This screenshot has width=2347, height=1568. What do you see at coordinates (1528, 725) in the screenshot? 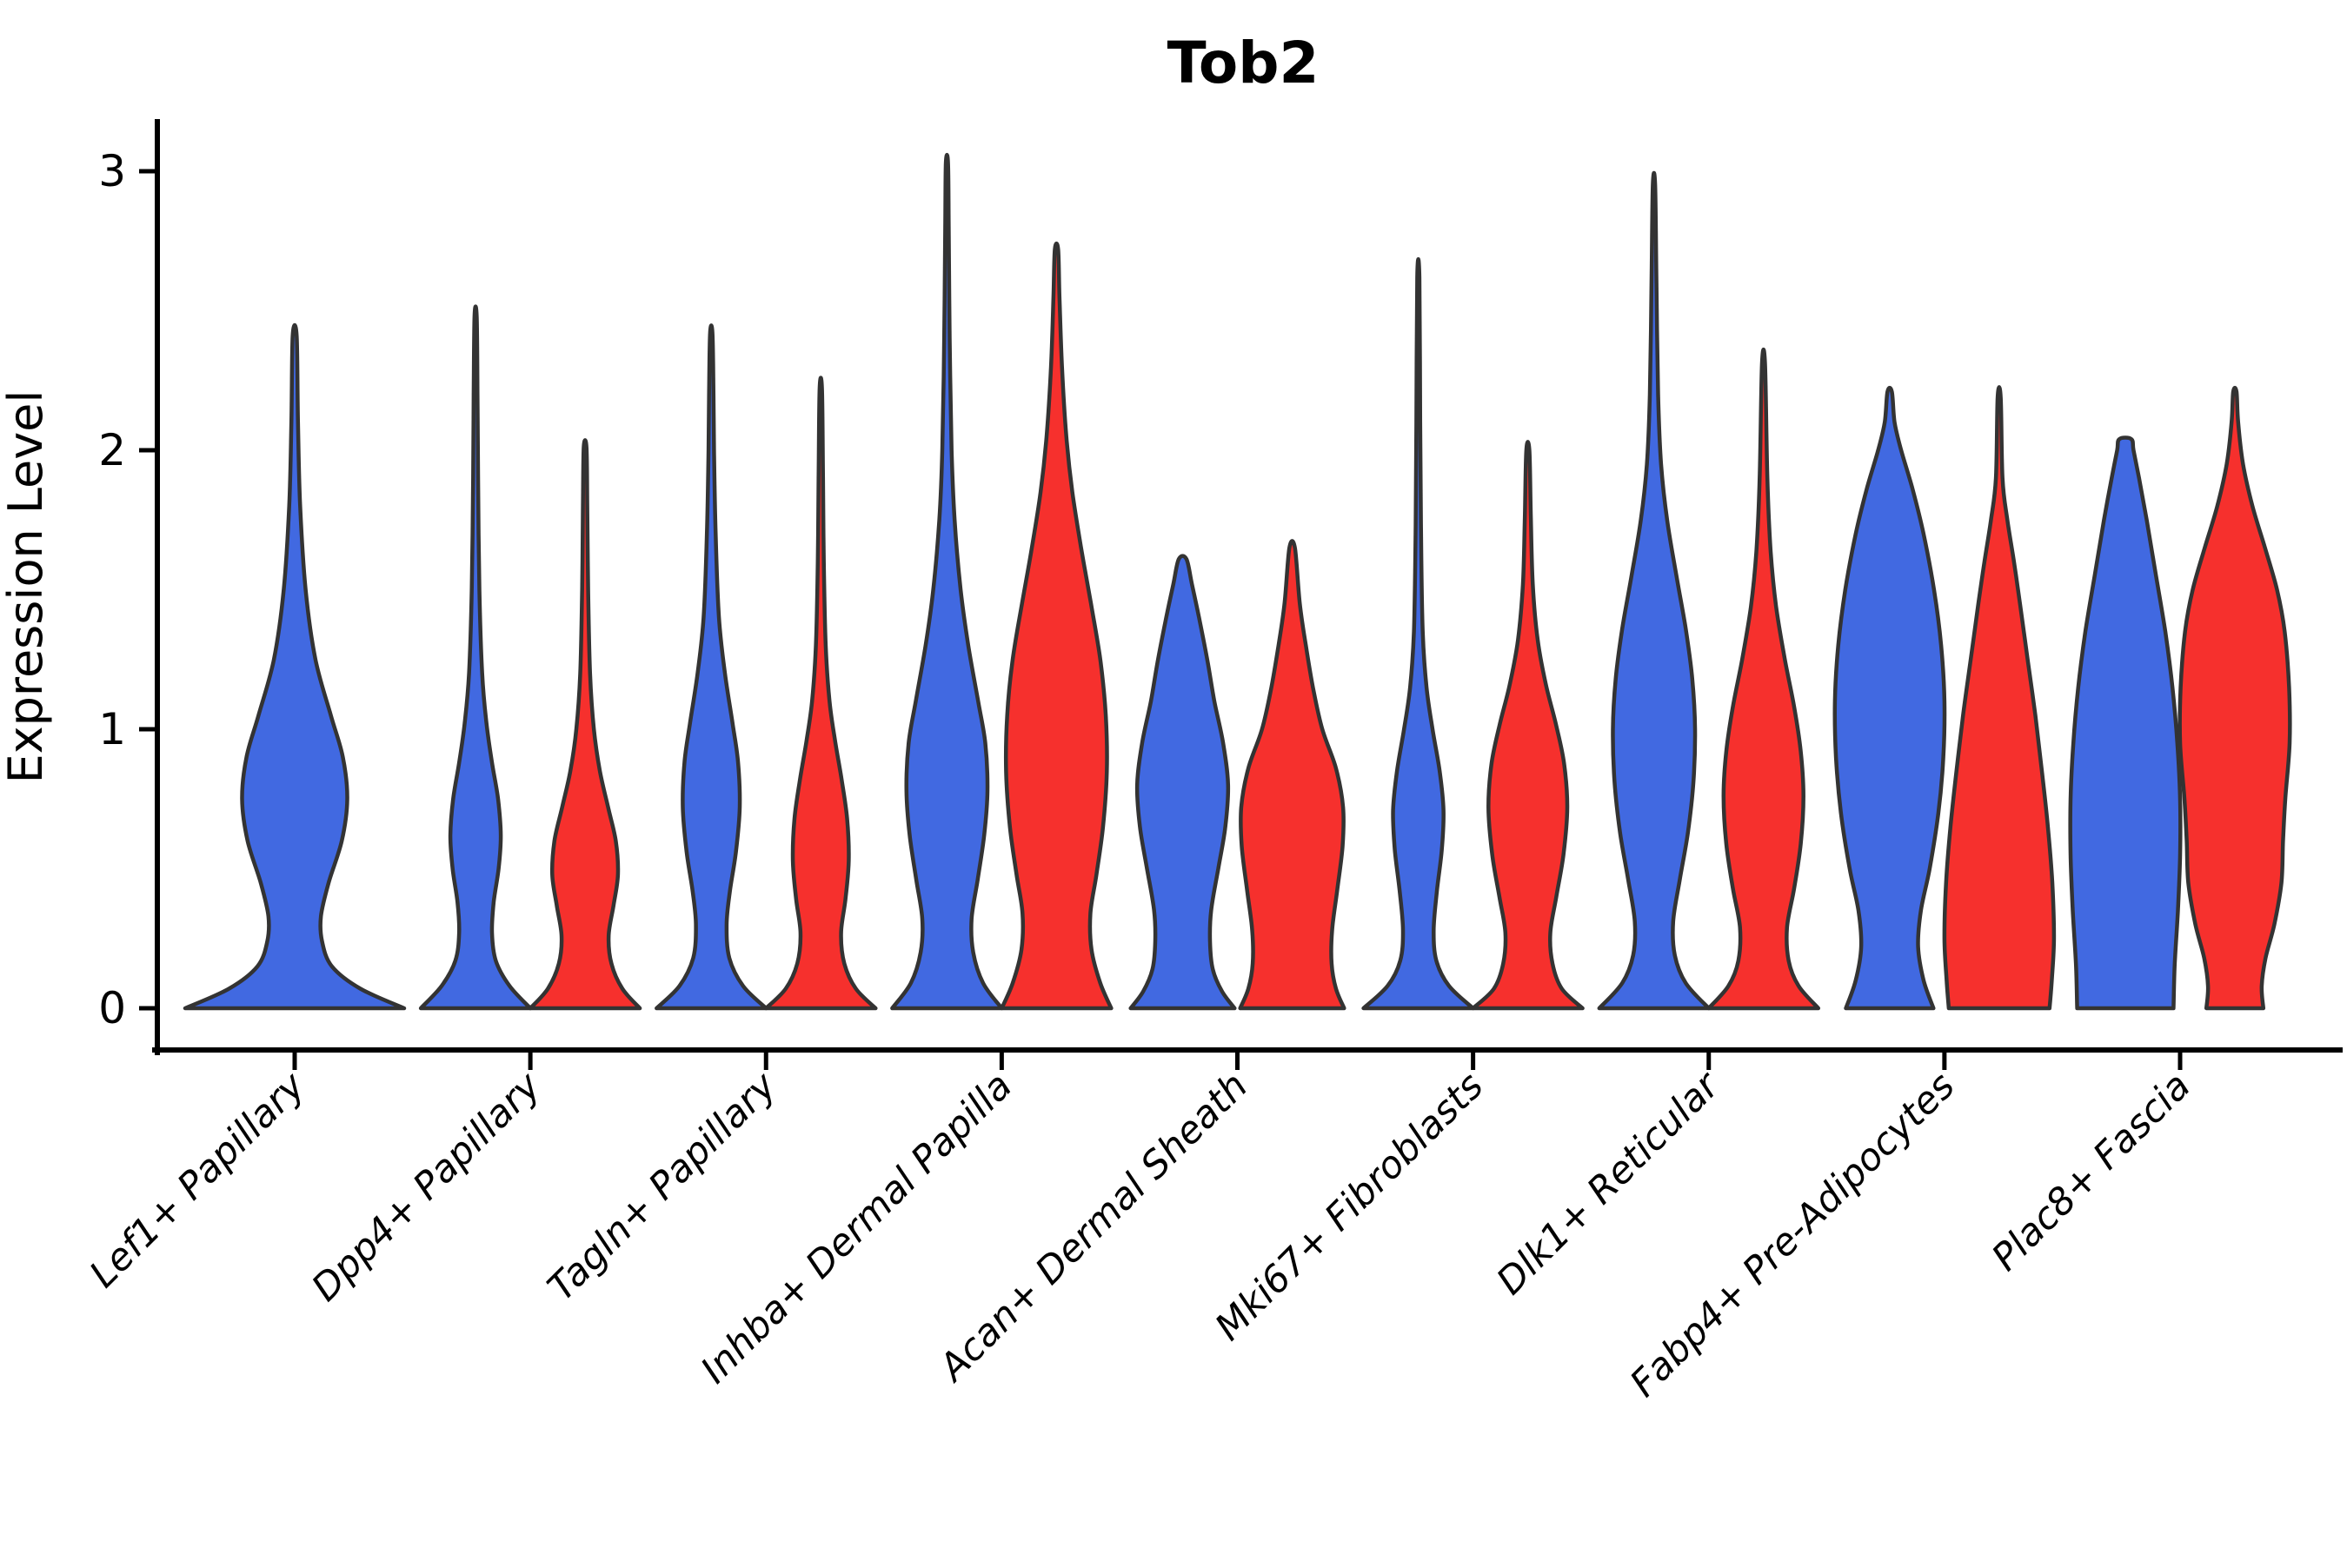
I see `violin-mki67-fibroblasts-group2` at bounding box center [1528, 725].